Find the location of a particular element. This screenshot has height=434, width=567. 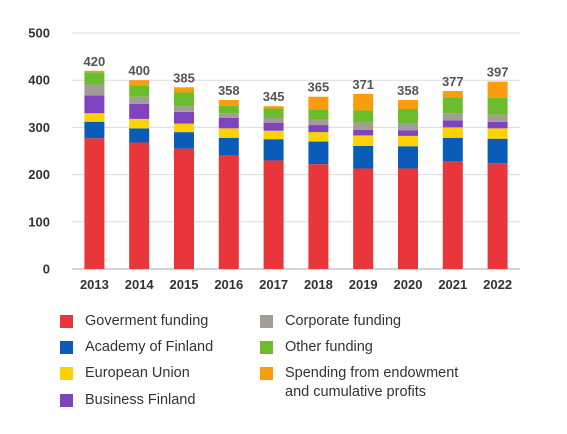

legend-item-european-union: European Union is located at coordinates (125, 373).